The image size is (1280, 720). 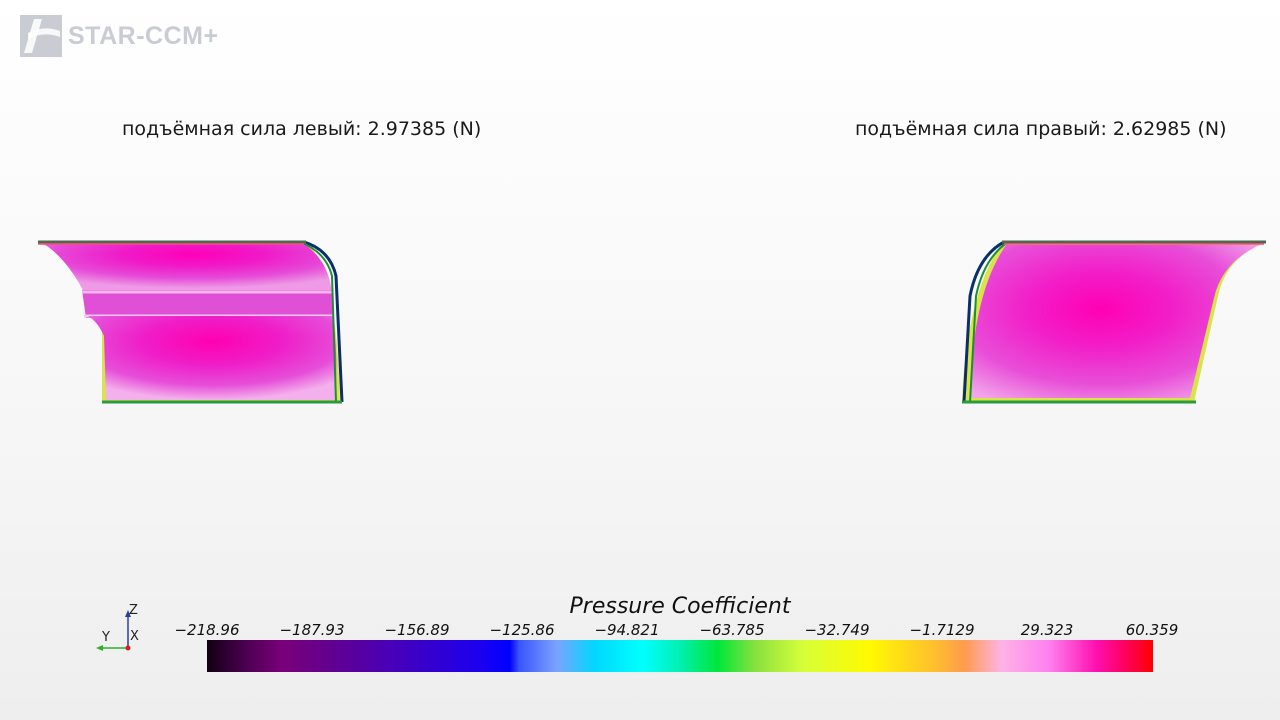 I want to click on lift-force-right-label: подъёмная сила правый: 2.62985 (N), so click(x=1041, y=129).